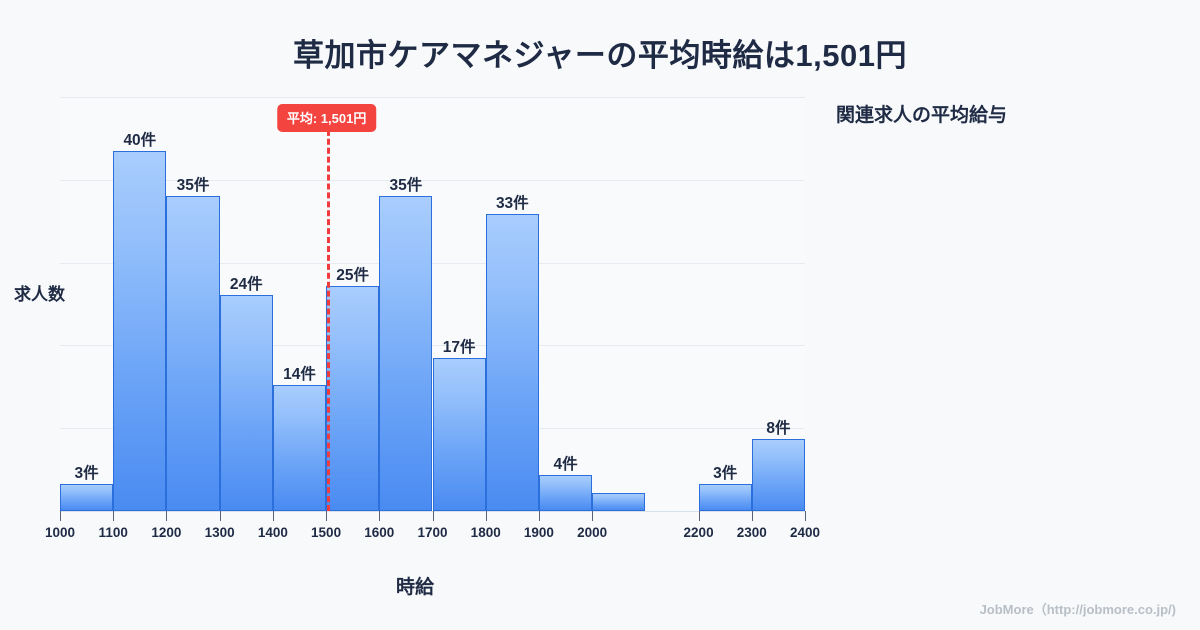 This screenshot has width=1200, height=630. I want to click on footer-watermark: JobMore（http://jobmore.co.jp/), so click(1077, 609).